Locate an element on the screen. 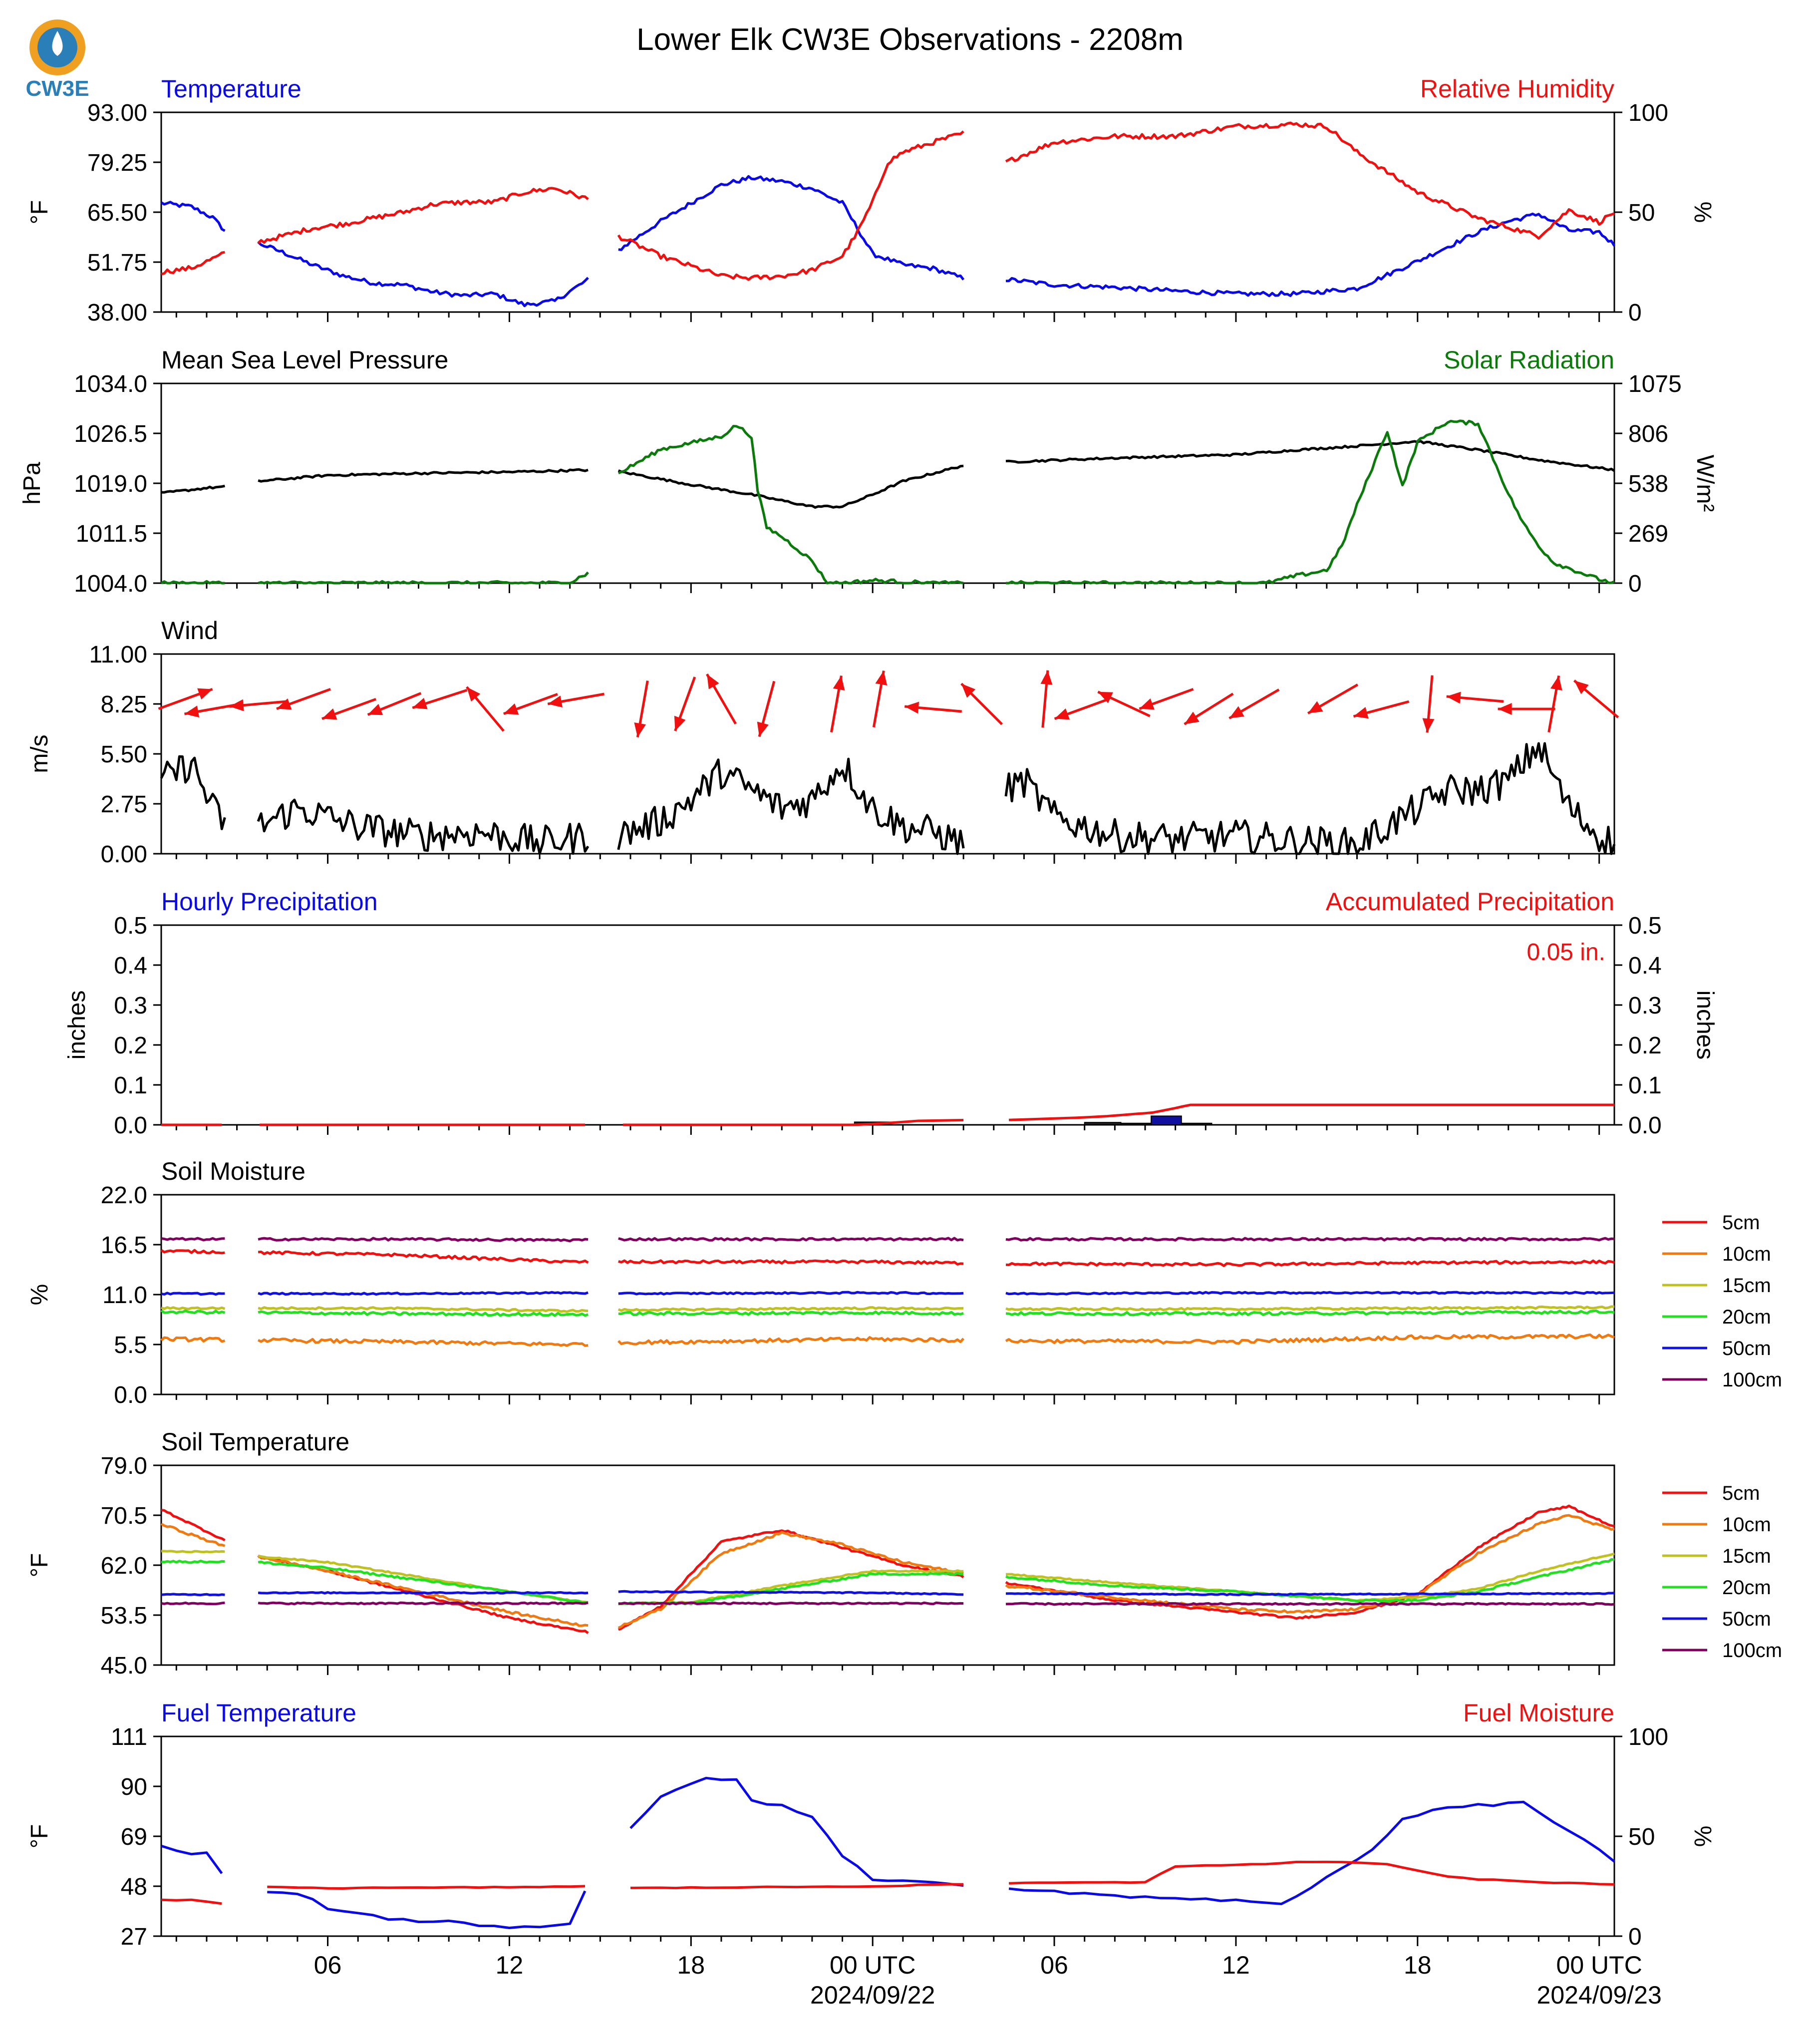 This screenshot has height=2031, width=1820. series-line-relative-humidity is located at coordinates (888, 201).